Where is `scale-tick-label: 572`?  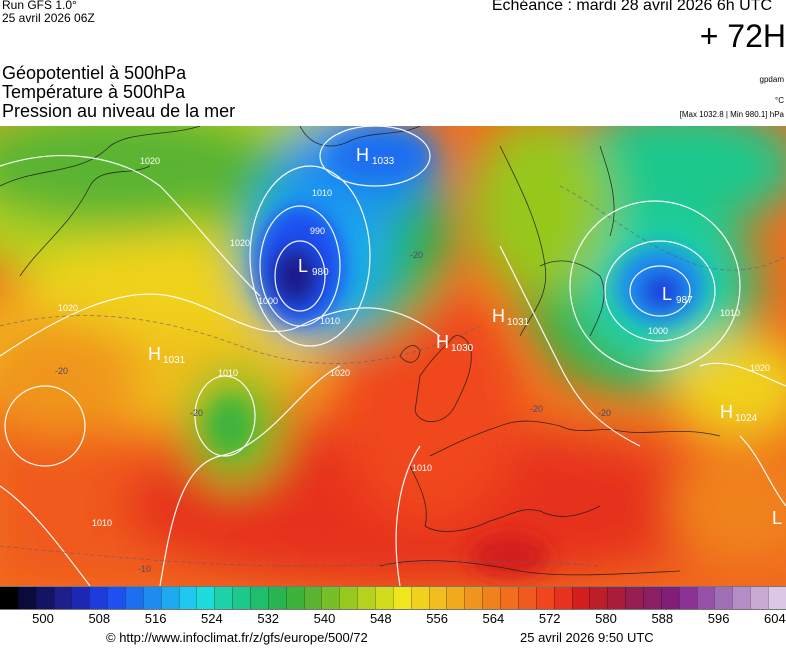
scale-tick-label: 572 is located at coordinates (549, 618).